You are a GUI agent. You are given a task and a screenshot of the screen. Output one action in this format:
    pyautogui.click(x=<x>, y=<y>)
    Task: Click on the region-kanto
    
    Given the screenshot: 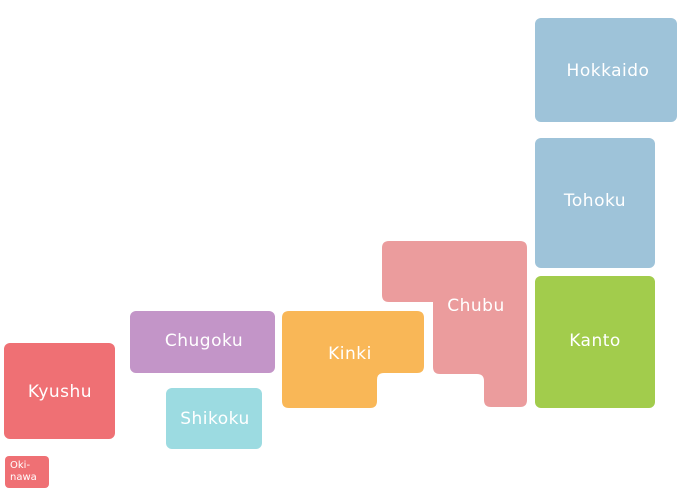 What is the action you would take?
    pyautogui.click(x=595, y=342)
    